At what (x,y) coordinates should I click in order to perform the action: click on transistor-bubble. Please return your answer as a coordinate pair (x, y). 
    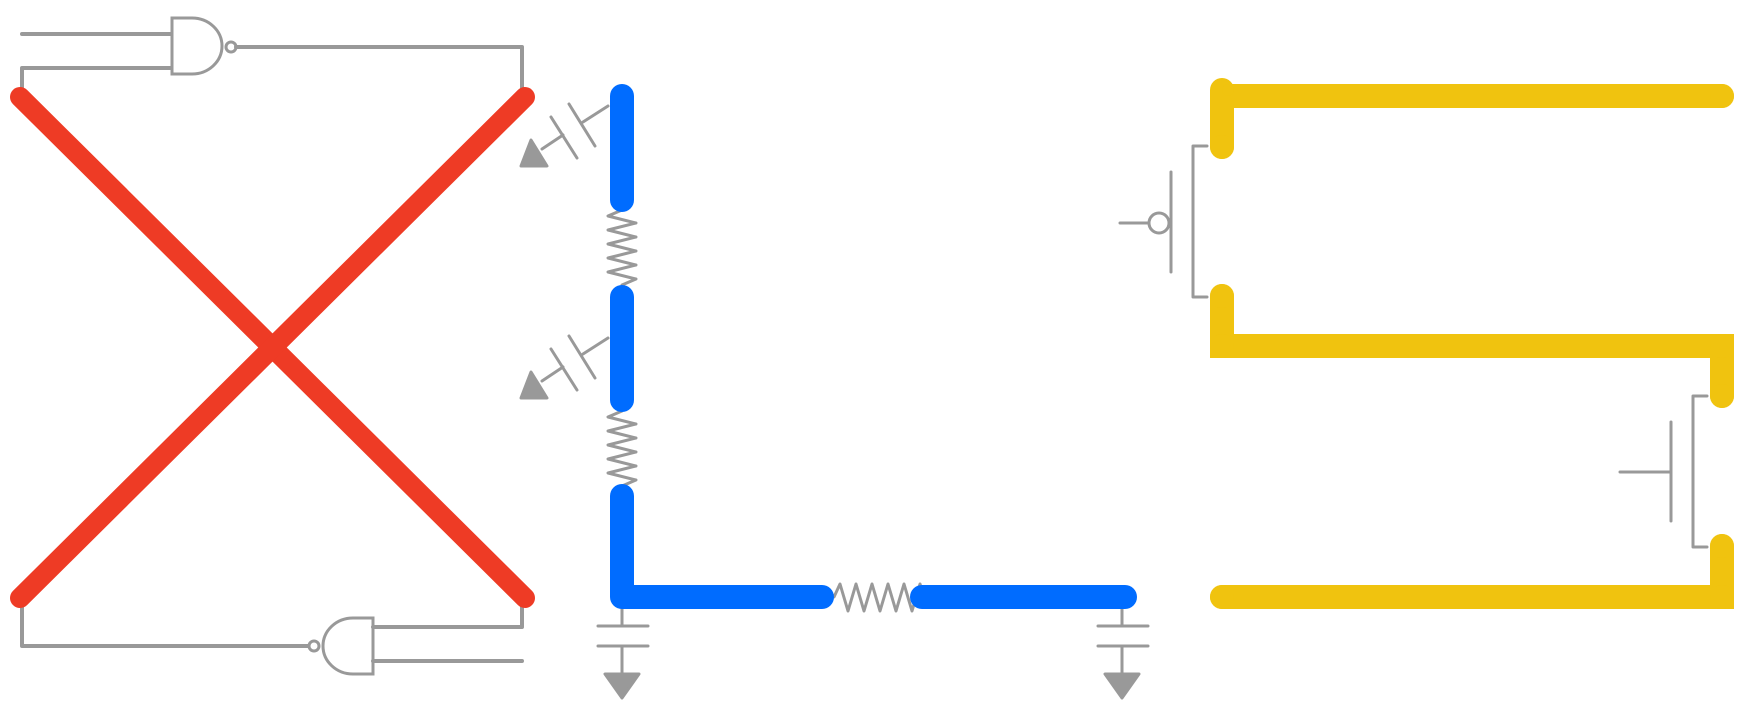
    Looking at the image, I should click on (1159, 223).